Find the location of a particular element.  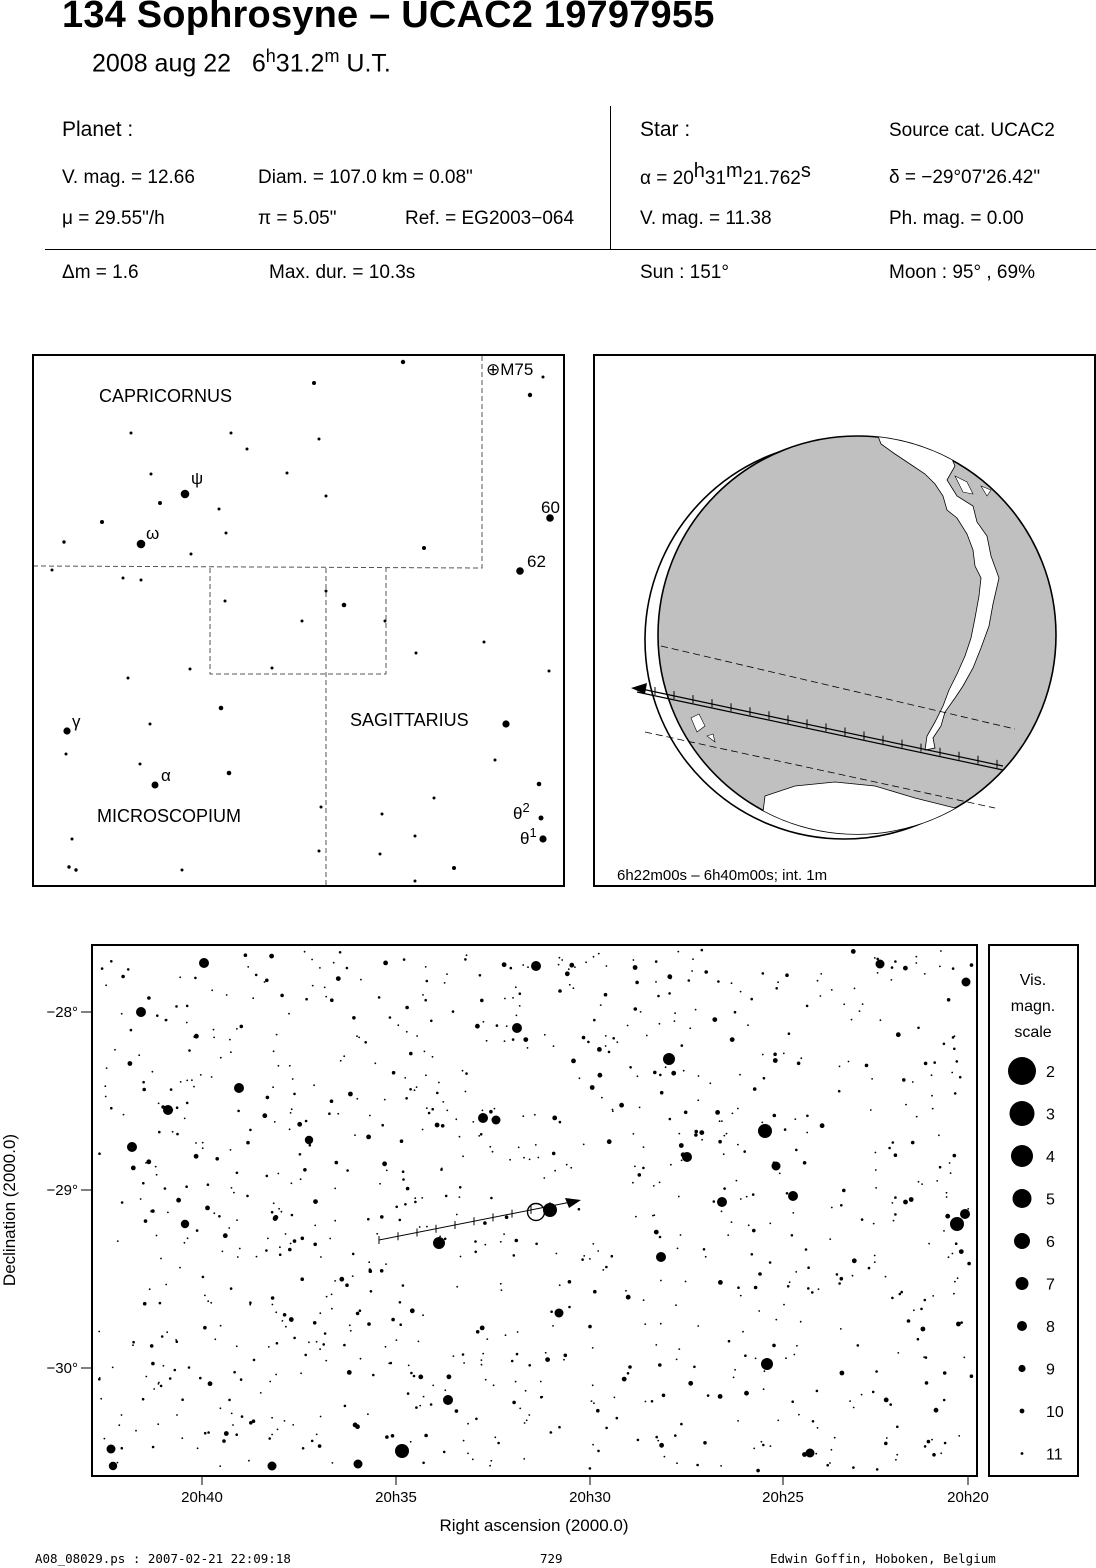

scale-label: 8 is located at coordinates (1050, 1327).